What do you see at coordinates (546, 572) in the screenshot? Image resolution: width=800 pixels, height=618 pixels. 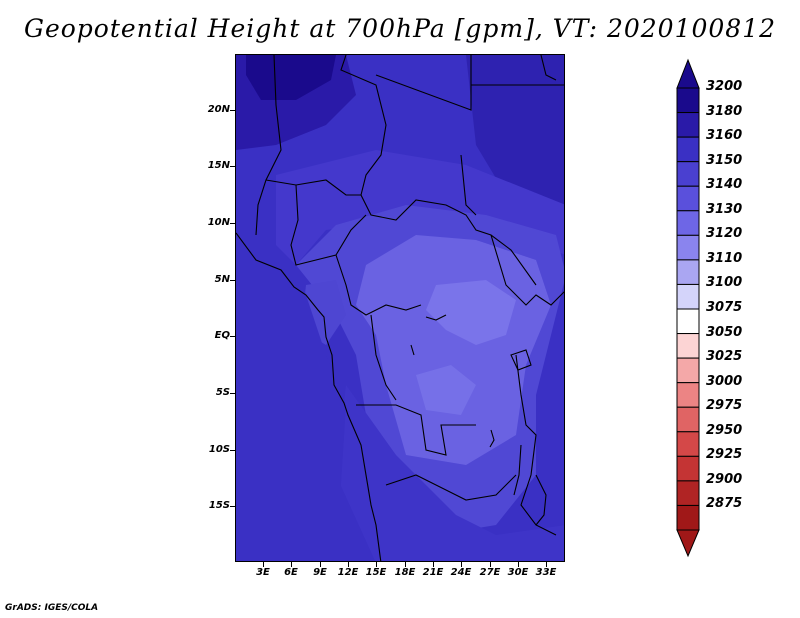 I see `lon-label-33e: 33E` at bounding box center [546, 572].